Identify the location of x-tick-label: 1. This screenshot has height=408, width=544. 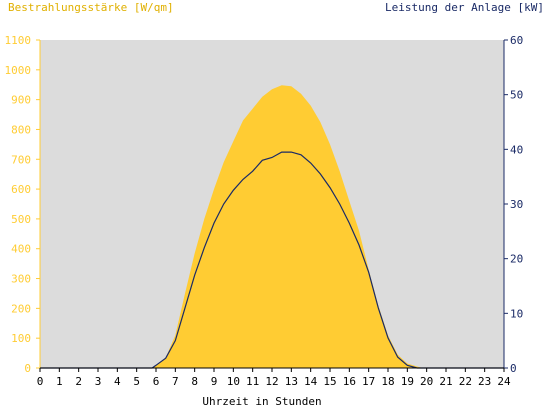
(59, 381).